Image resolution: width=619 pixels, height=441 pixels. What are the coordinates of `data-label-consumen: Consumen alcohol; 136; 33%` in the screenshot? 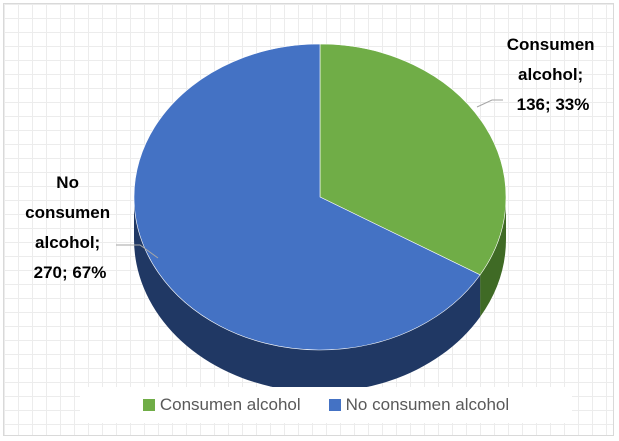 It's located at (553, 74).